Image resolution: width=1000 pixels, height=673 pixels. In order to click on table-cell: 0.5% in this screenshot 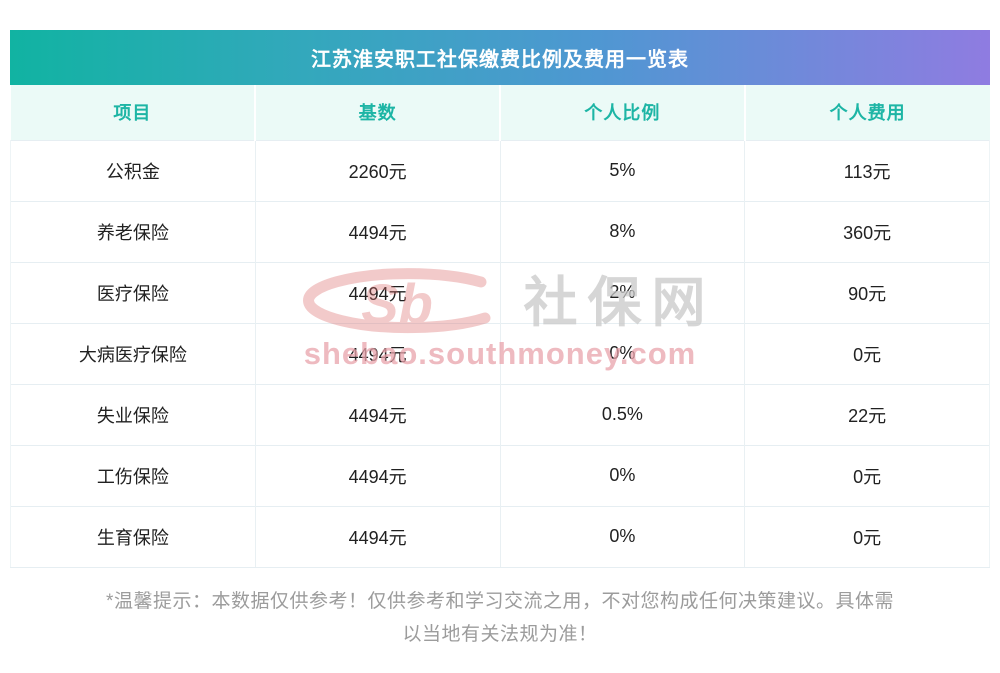, I will do `click(623, 414)`.